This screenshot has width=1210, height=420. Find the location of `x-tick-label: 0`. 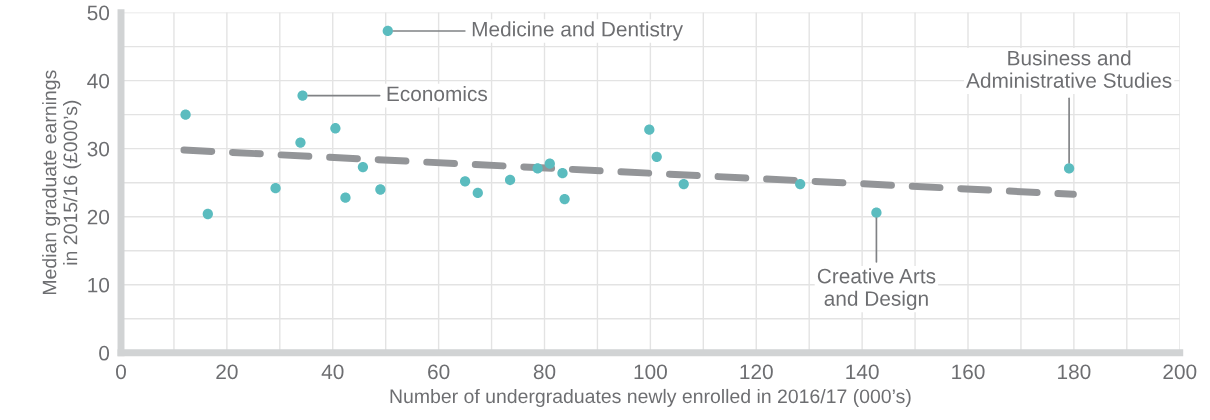

x-tick-label: 0 is located at coordinates (121, 372).